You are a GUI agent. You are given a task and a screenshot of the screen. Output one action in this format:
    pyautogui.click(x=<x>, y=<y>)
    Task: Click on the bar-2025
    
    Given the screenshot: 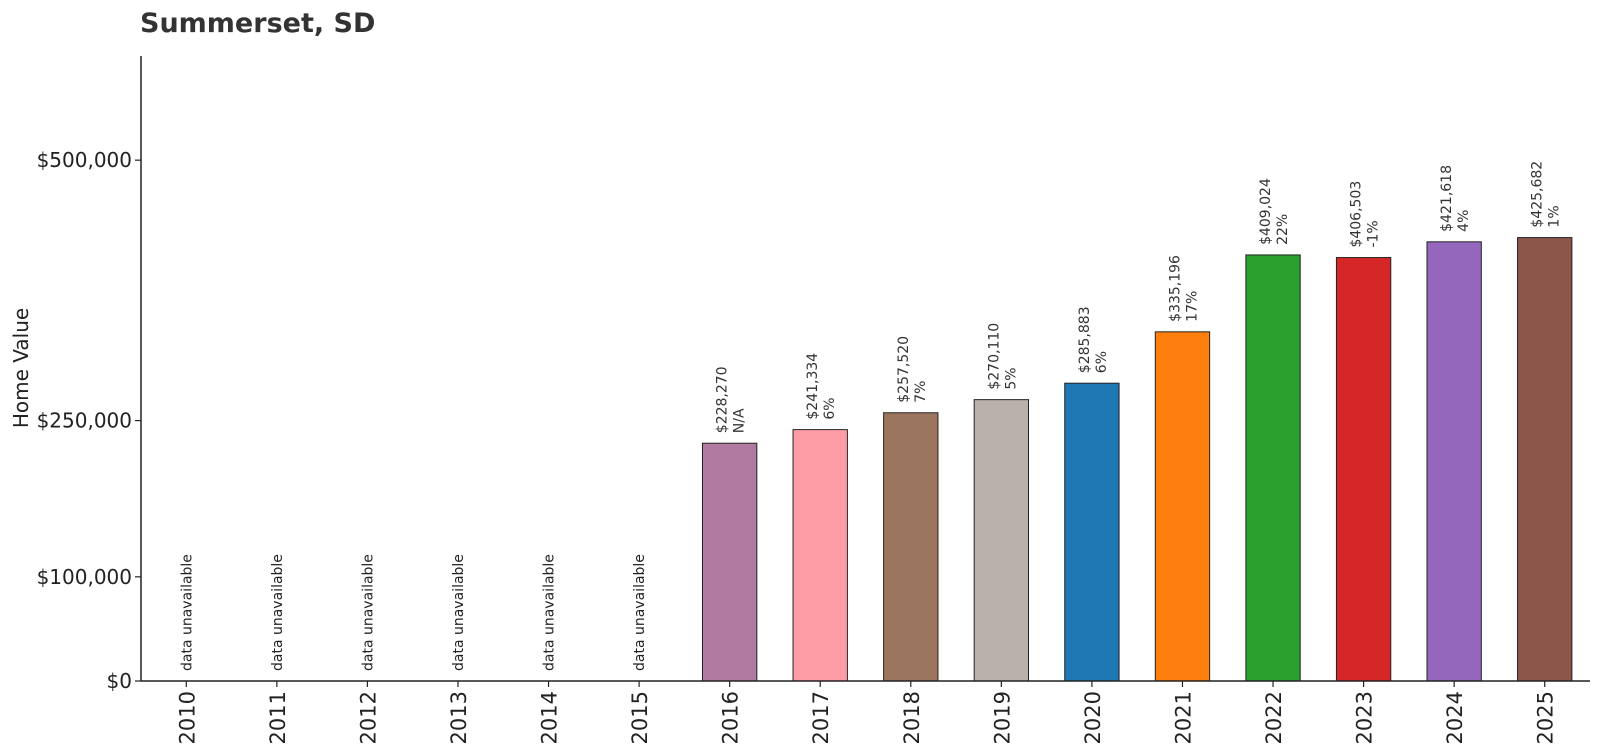 What is the action you would take?
    pyautogui.click(x=1545, y=459)
    